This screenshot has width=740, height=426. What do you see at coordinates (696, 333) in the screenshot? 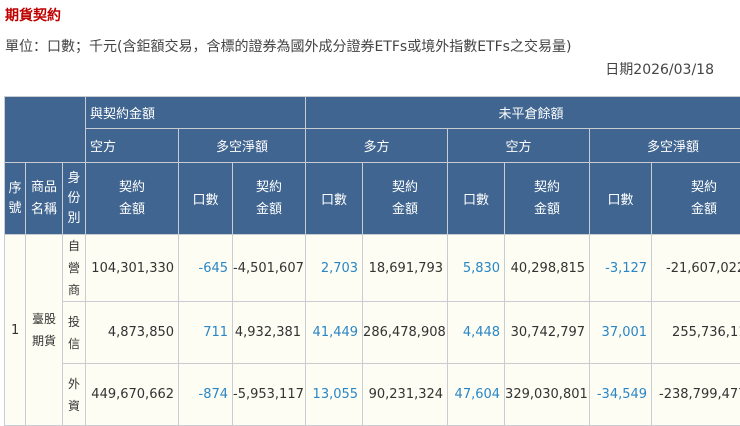
I see `oi-net-amount: 255,736,111` at bounding box center [696, 333].